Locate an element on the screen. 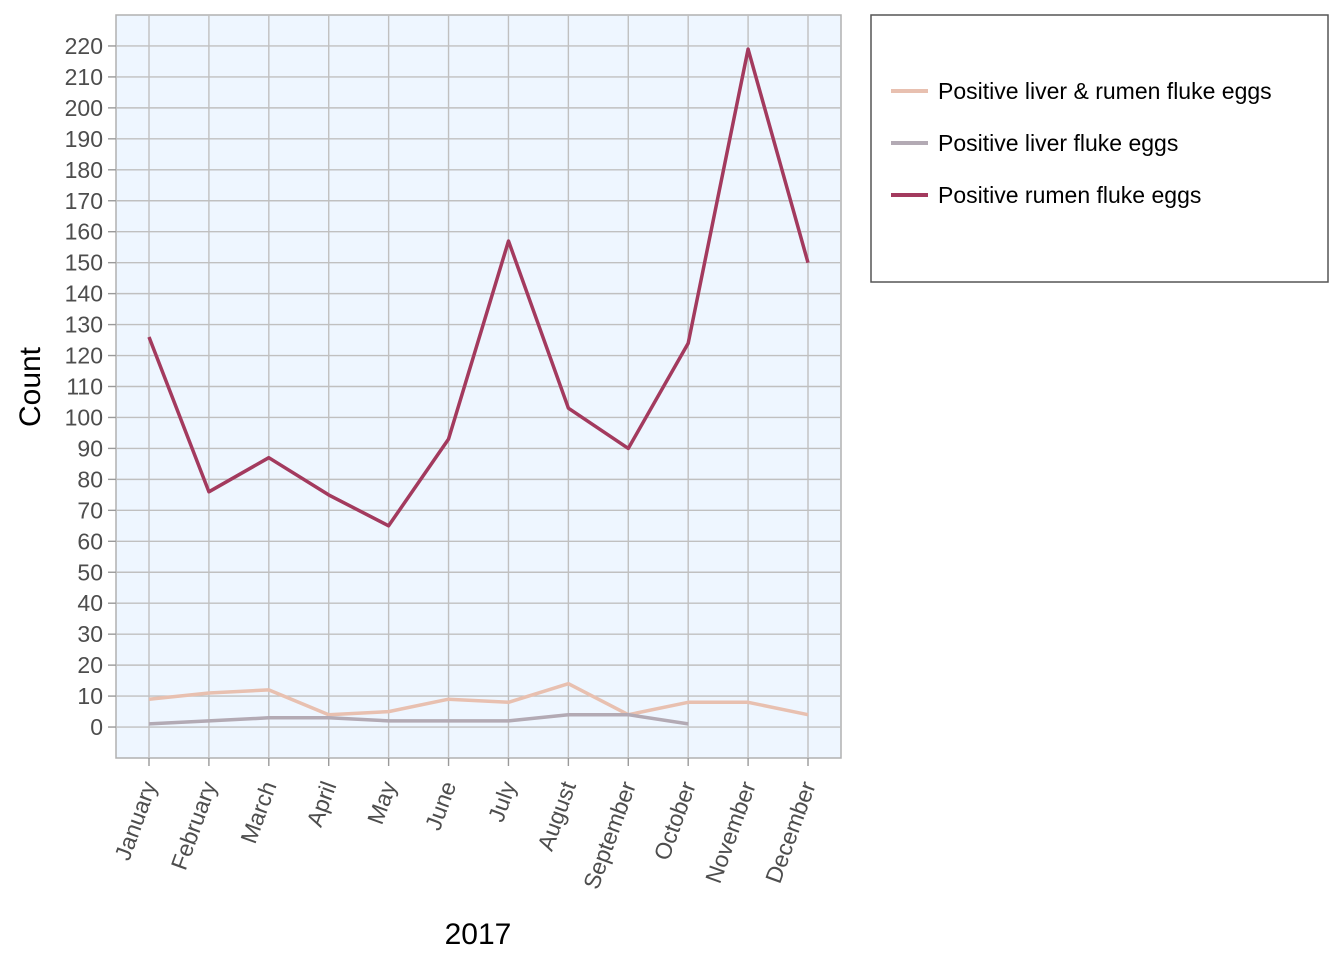 This screenshot has width=1344, height=960. y-tick-label: 10 is located at coordinates (90, 696).